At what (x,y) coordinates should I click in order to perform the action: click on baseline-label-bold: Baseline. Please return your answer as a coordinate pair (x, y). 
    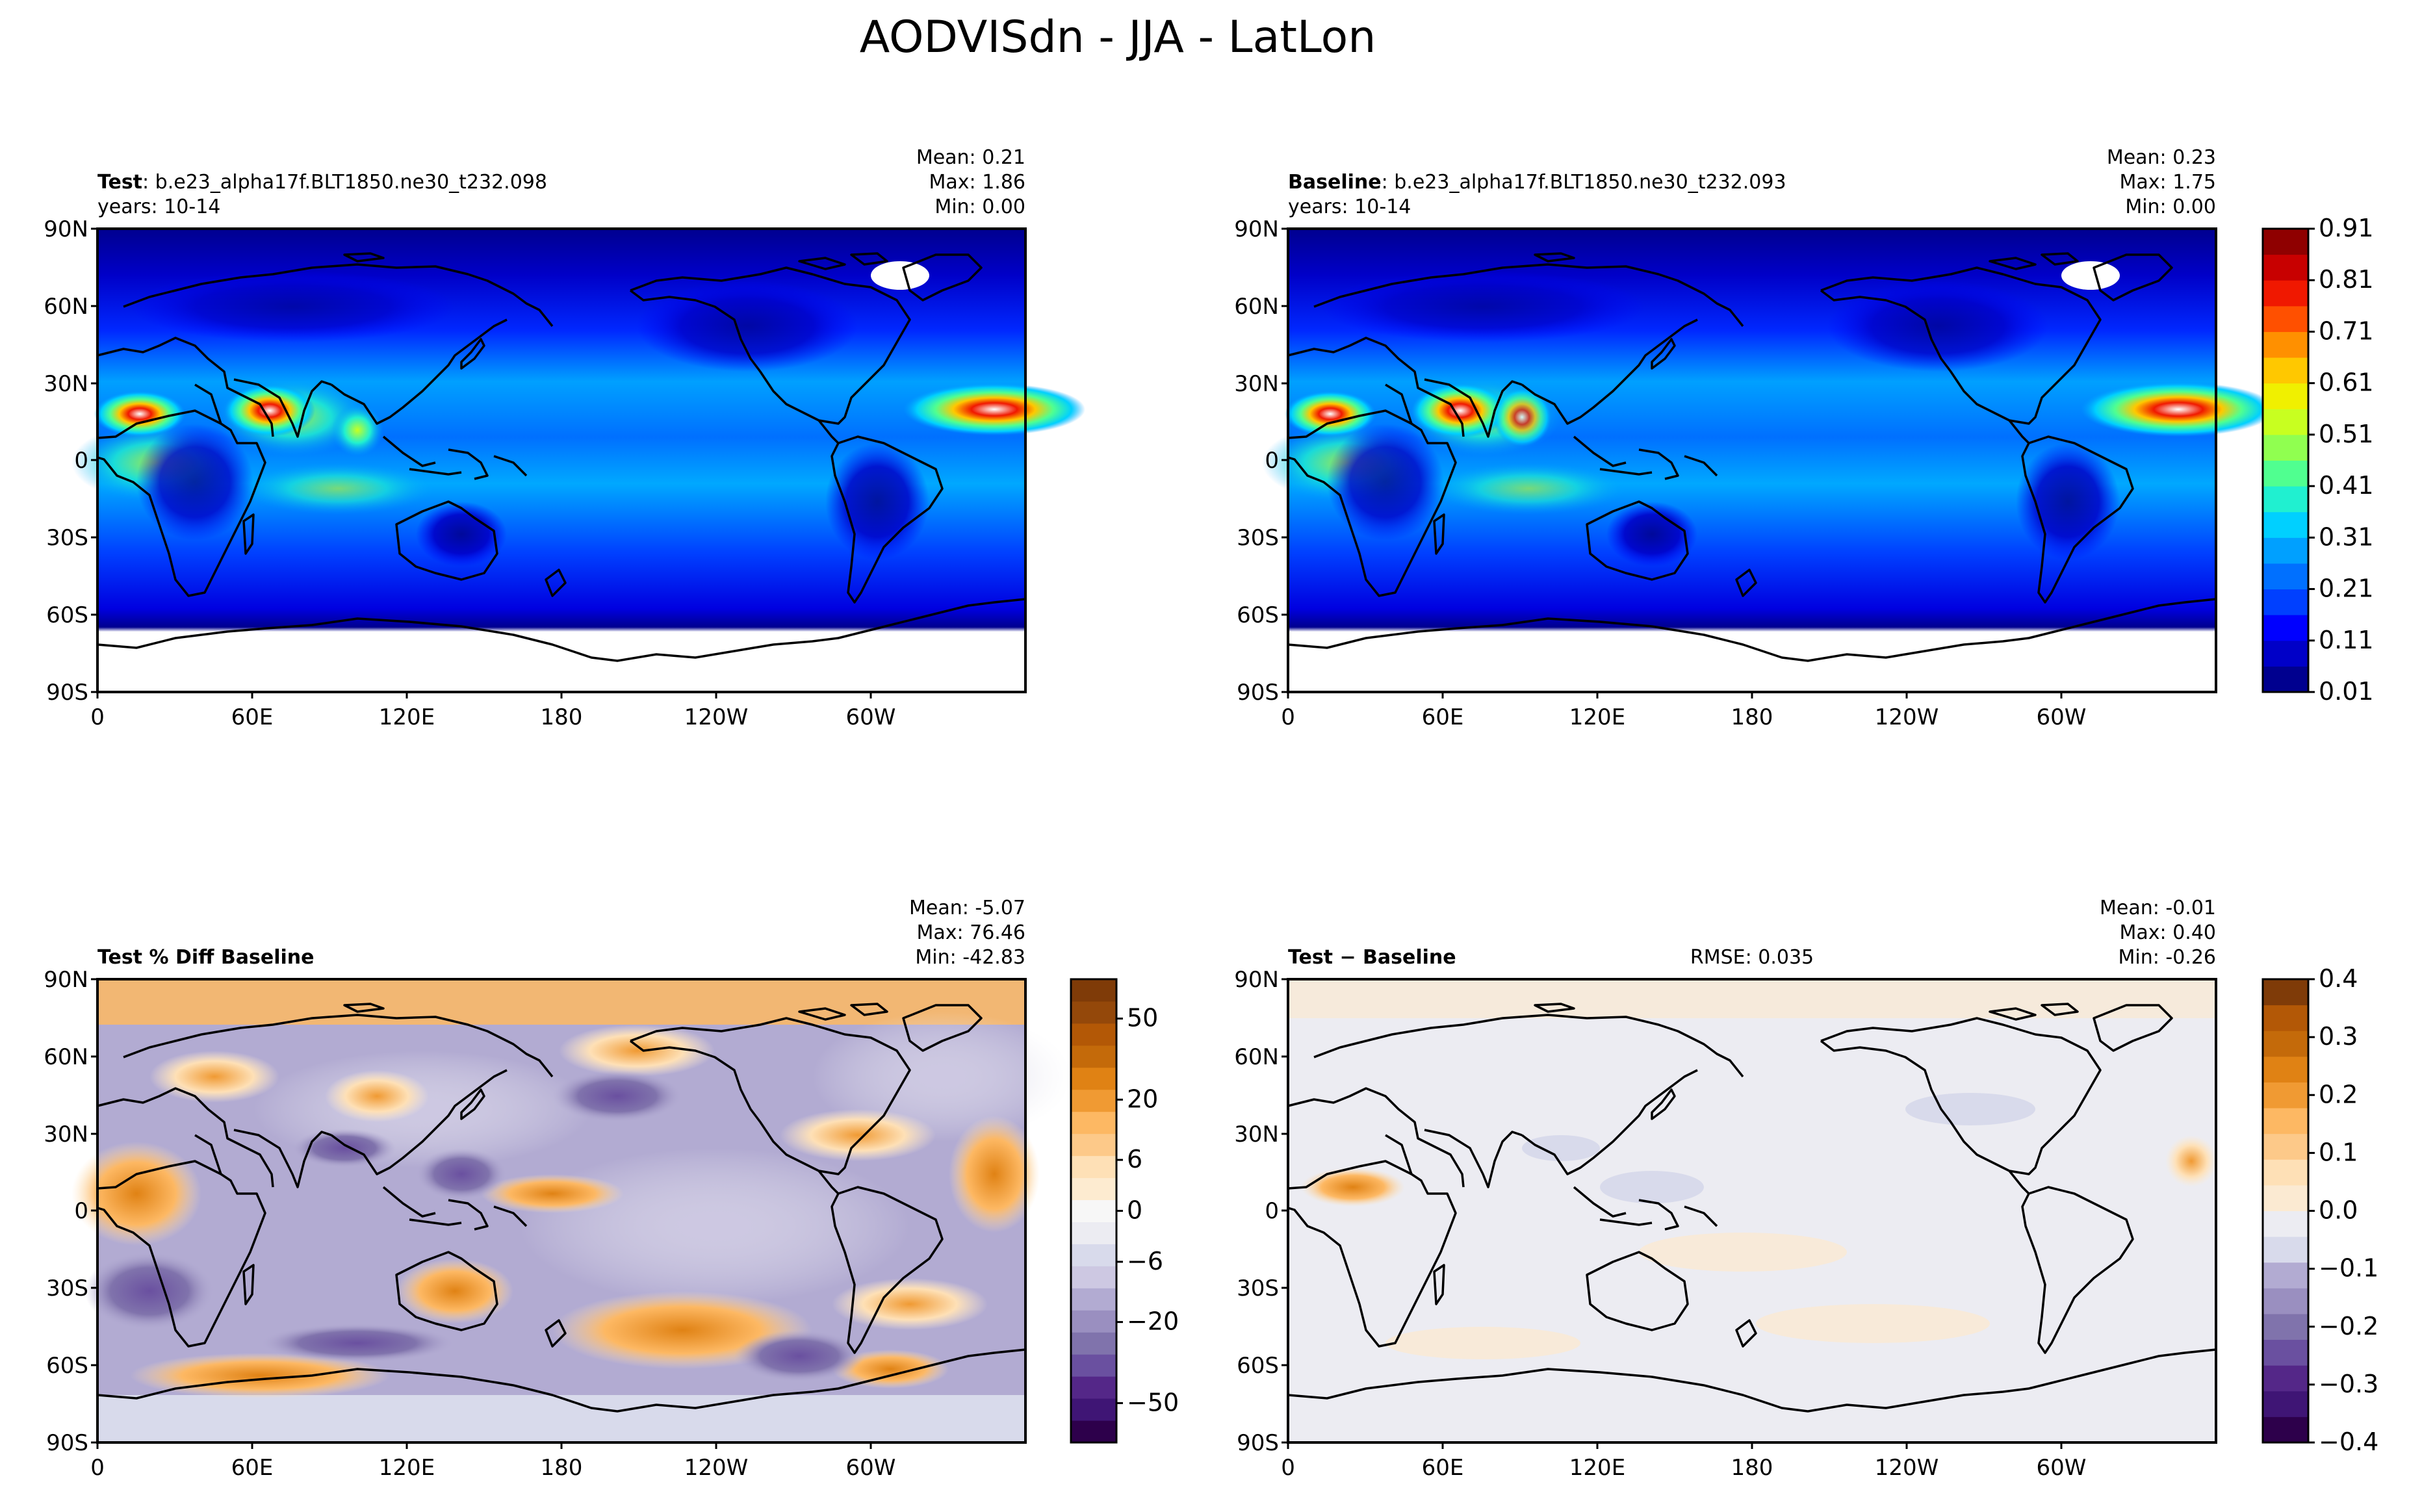
    Looking at the image, I should click on (1335, 182).